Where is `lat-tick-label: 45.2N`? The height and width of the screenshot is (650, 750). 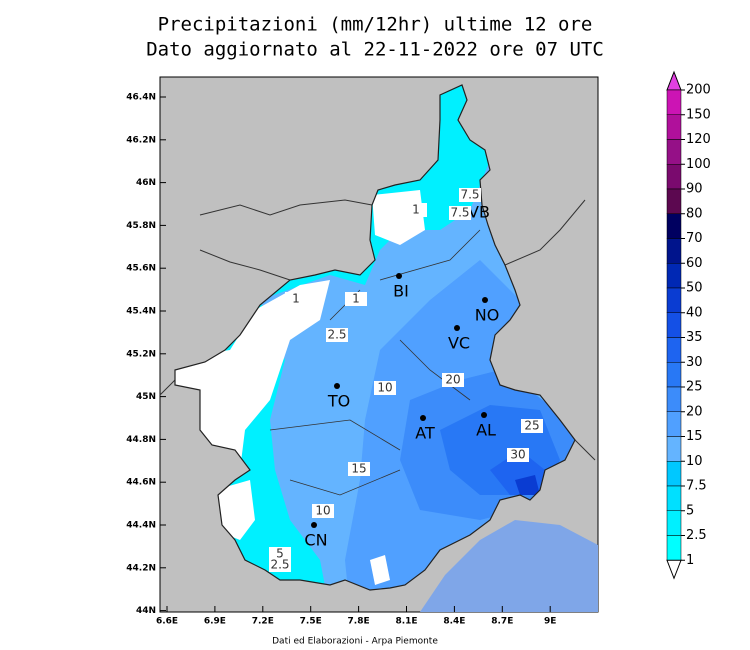
lat-tick-label: 45.2N is located at coordinates (141, 354).